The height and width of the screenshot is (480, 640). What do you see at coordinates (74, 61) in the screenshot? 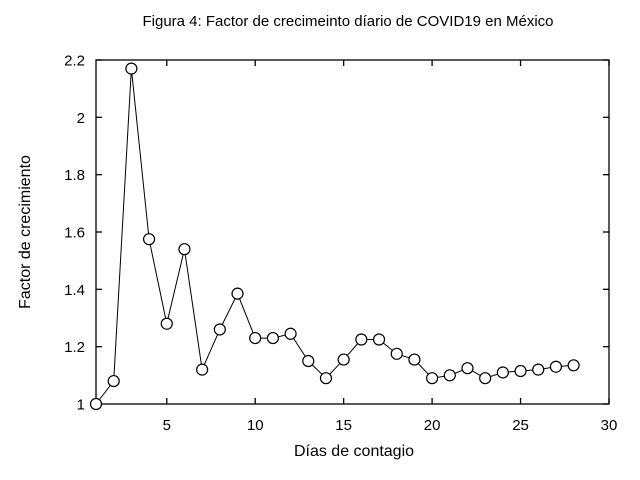
I see `y-tick-label: 2.2` at bounding box center [74, 61].